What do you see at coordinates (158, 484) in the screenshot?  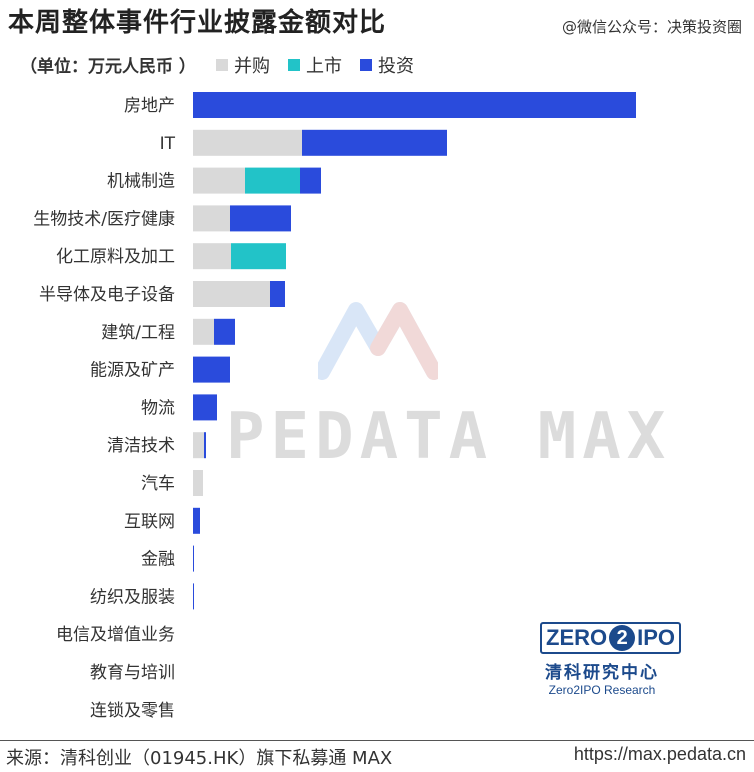 I see `category-label: 汽车` at bounding box center [158, 484].